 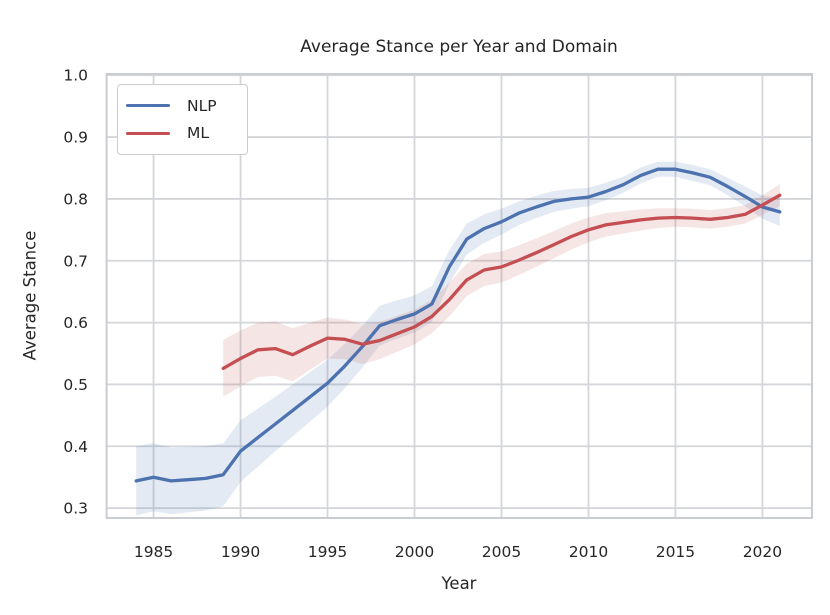 What do you see at coordinates (675, 552) in the screenshot?
I see `x-tick-label-2015: 2015` at bounding box center [675, 552].